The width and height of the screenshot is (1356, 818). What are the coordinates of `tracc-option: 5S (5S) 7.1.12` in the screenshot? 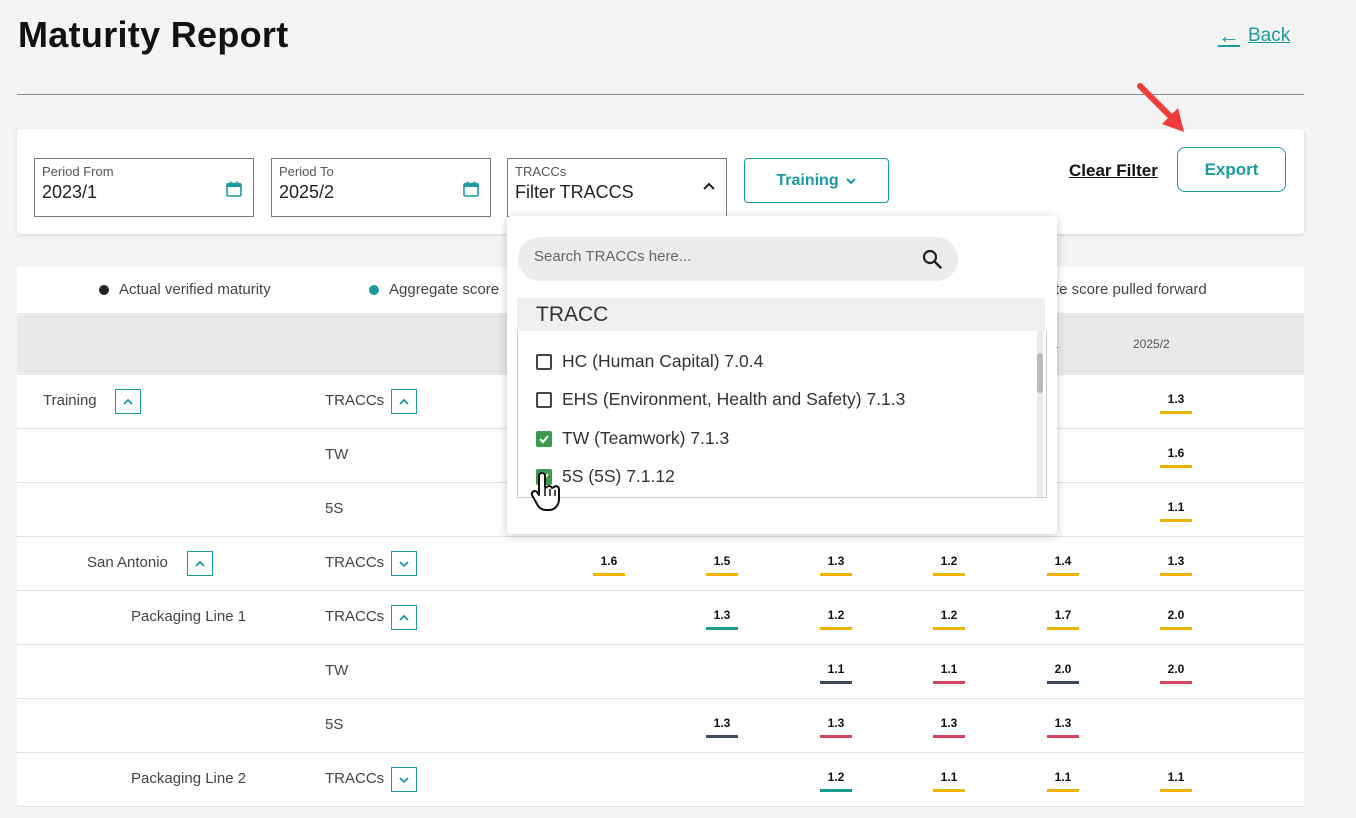 It's located at (605, 476).